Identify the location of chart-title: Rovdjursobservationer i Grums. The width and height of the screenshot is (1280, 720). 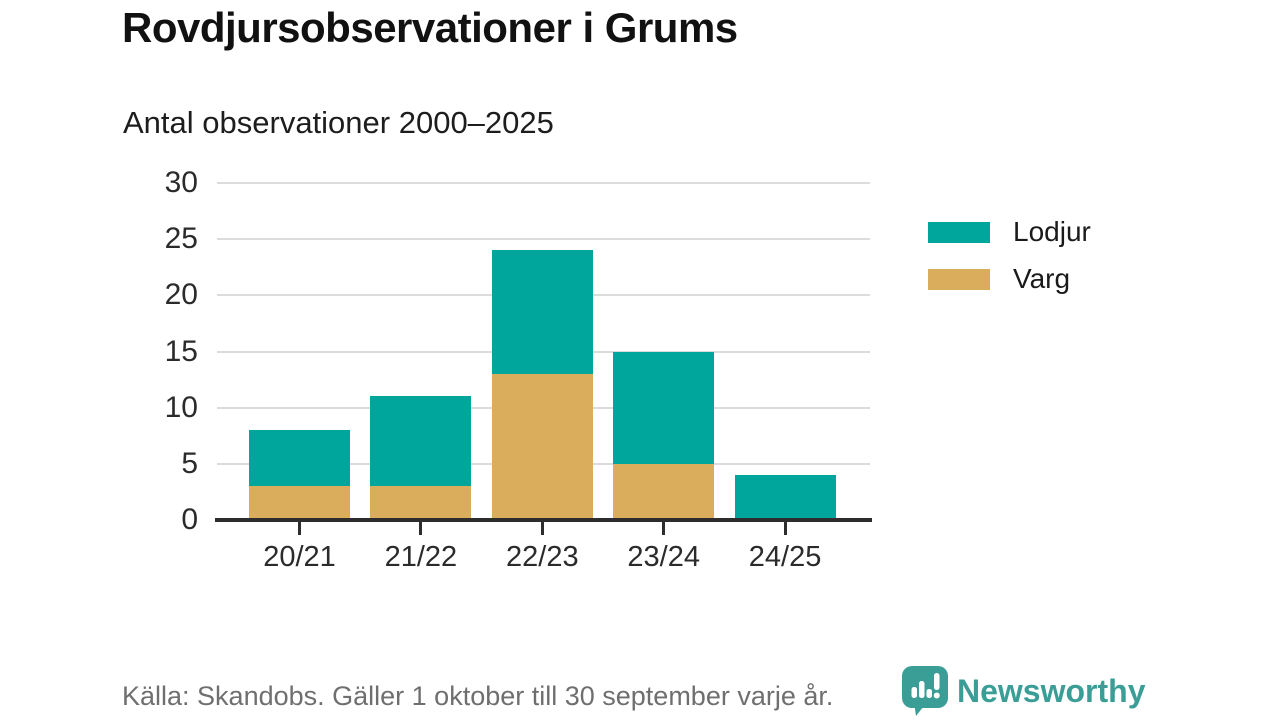
(430, 27).